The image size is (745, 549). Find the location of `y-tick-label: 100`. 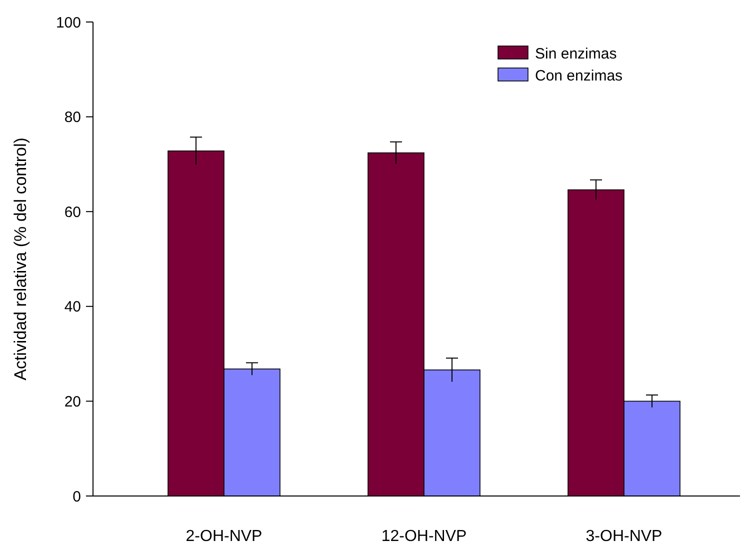

y-tick-label: 100 is located at coordinates (68, 23).